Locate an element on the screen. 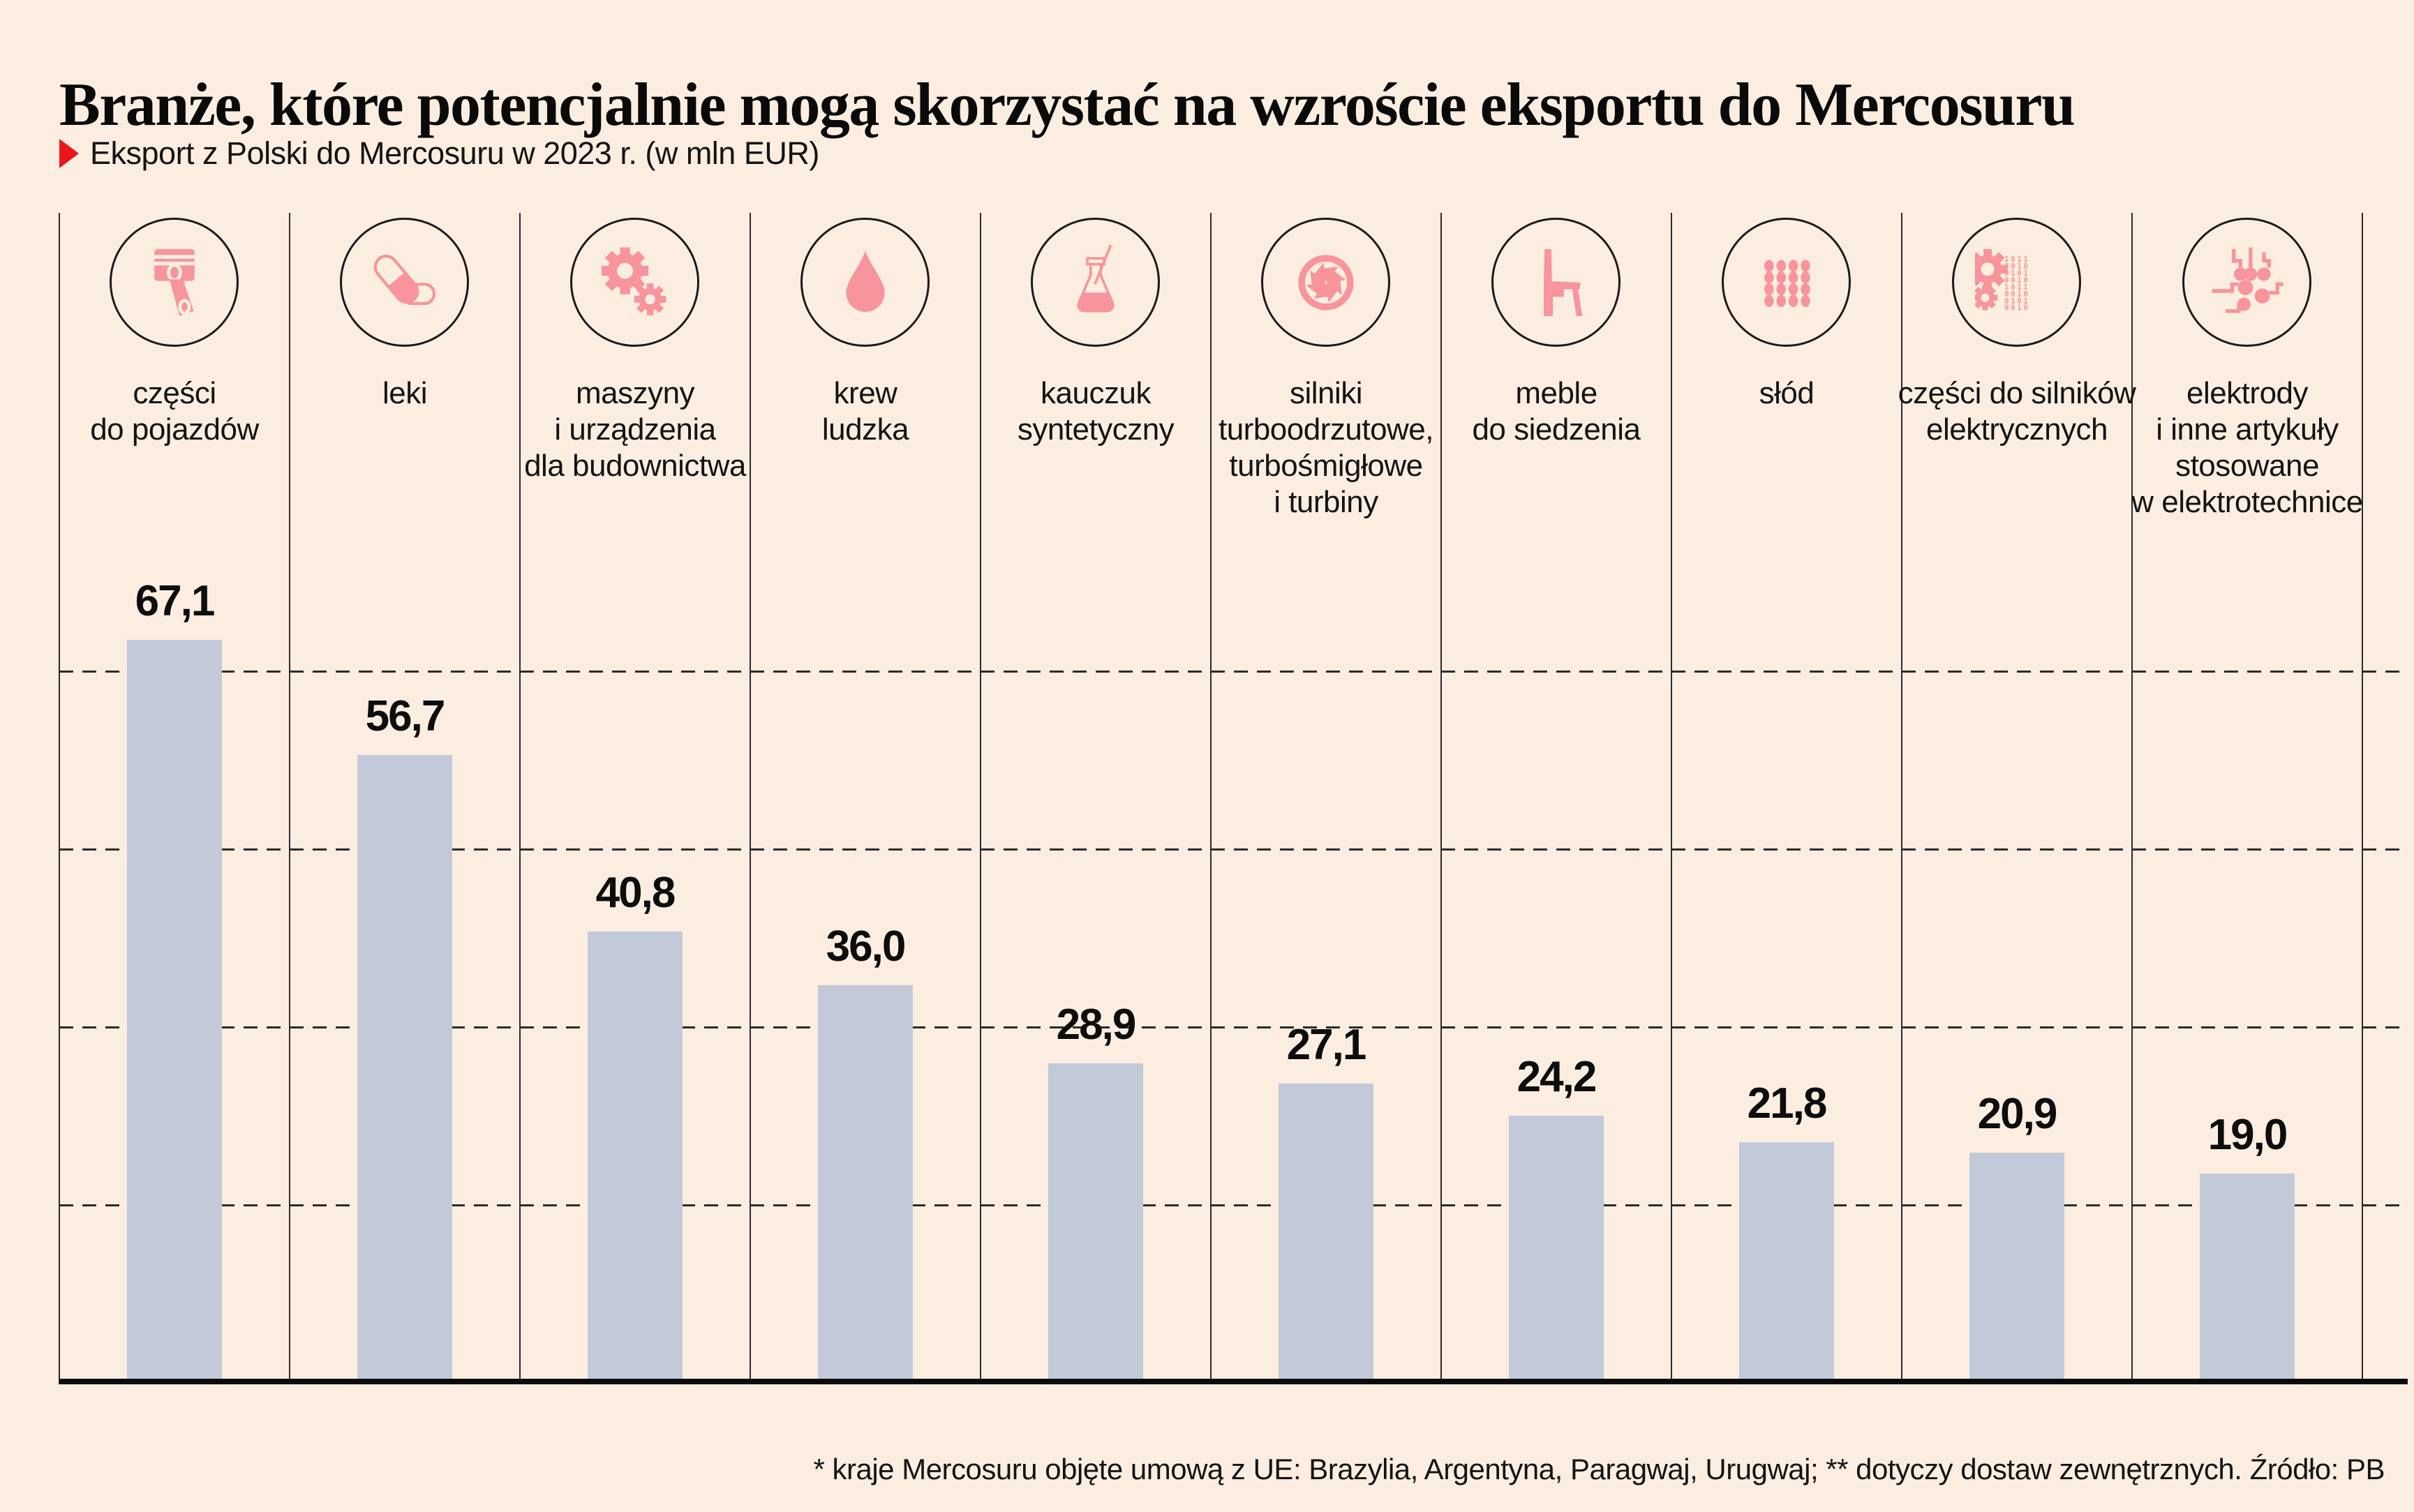 This screenshot has height=1512, width=2414. chart-column: leki 56,7 is located at coordinates (405, 798).